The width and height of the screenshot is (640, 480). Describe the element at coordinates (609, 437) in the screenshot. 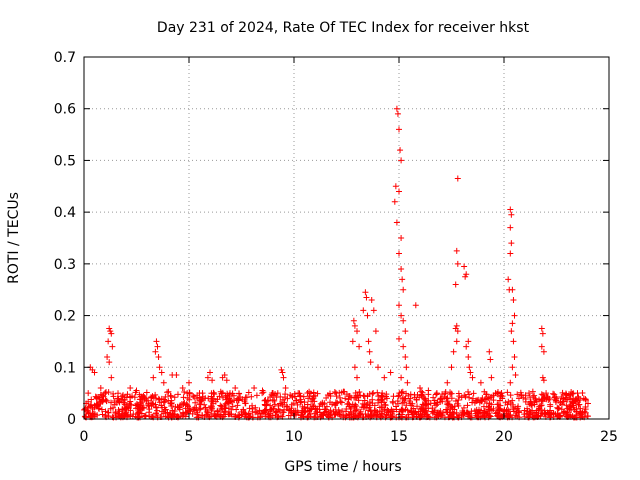

I see `x-tick-label: 25` at that location.